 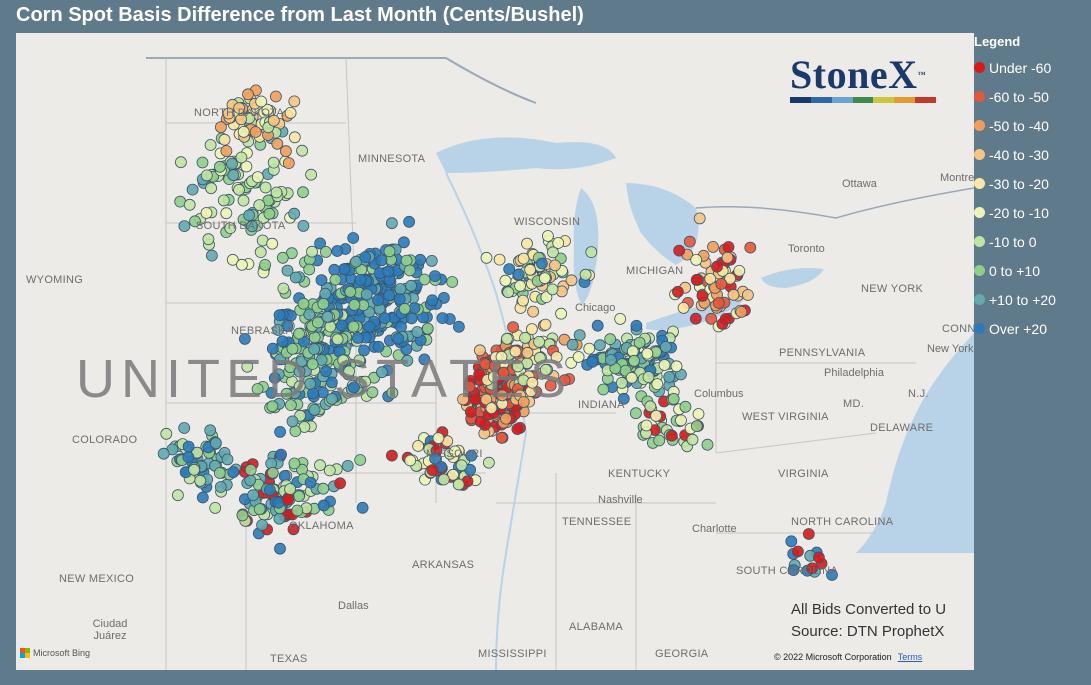 I want to click on legend-item: -60 to -50, so click(x=1032, y=96).